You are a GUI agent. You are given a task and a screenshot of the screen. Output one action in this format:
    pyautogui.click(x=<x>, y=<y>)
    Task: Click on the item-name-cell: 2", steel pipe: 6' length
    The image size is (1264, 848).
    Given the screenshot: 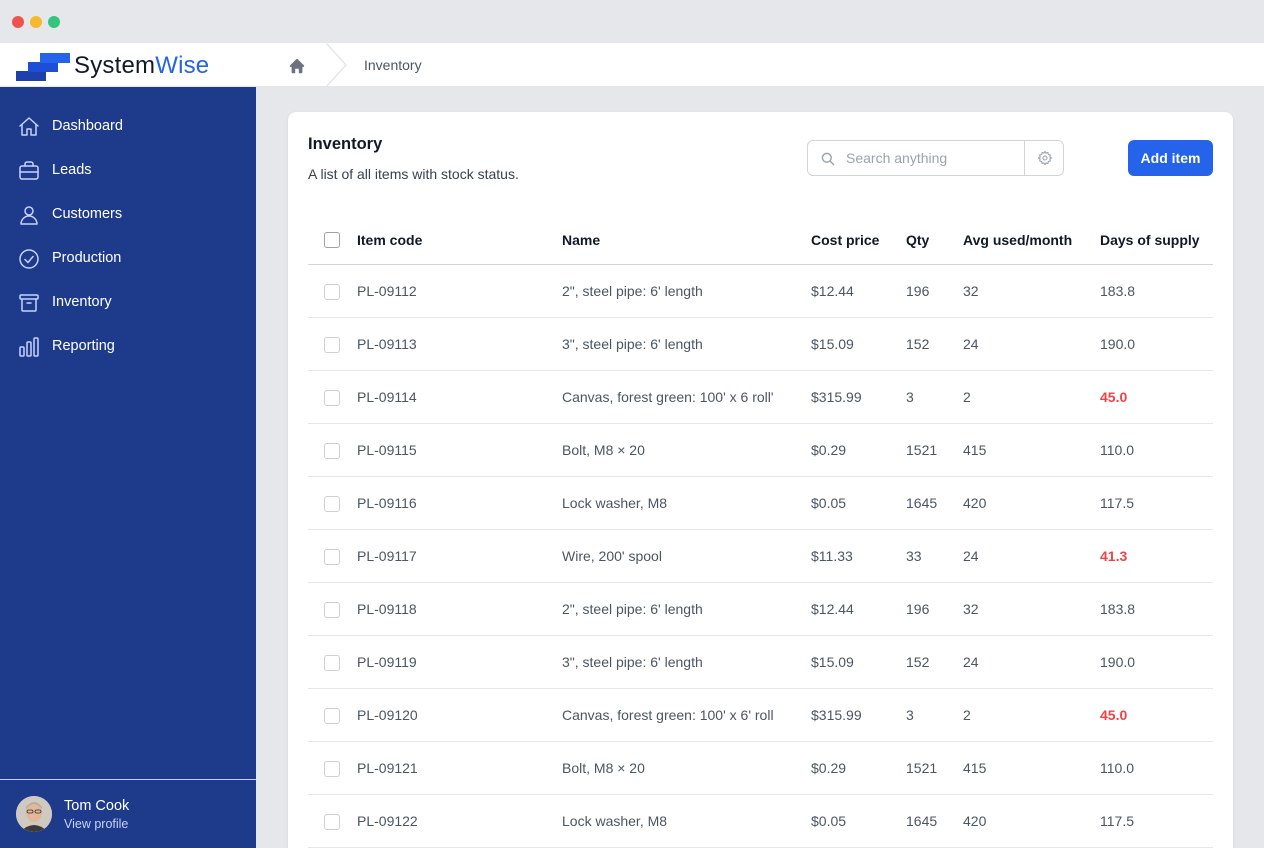 What is the action you would take?
    pyautogui.click(x=632, y=291)
    